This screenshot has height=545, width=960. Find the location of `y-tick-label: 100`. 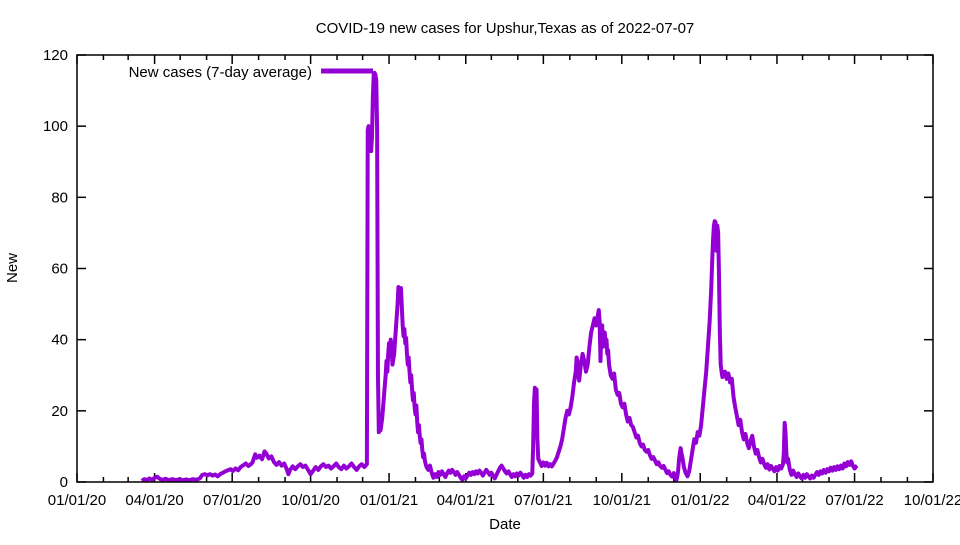

y-tick-label: 100 is located at coordinates (55, 126).